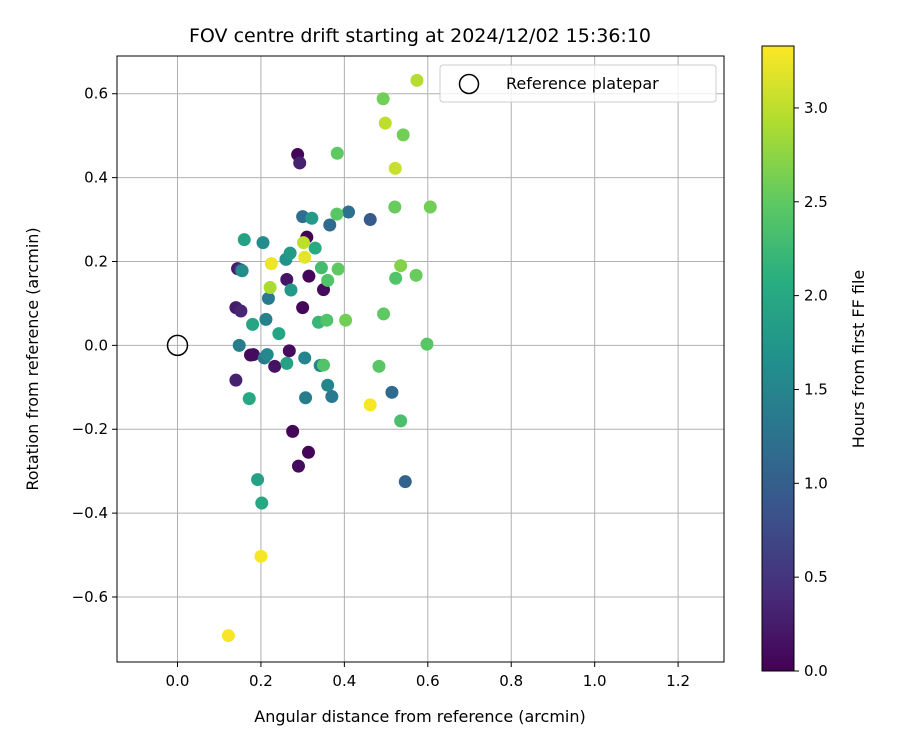  What do you see at coordinates (177, 345) in the screenshot?
I see `reference-platepar-marker` at bounding box center [177, 345].